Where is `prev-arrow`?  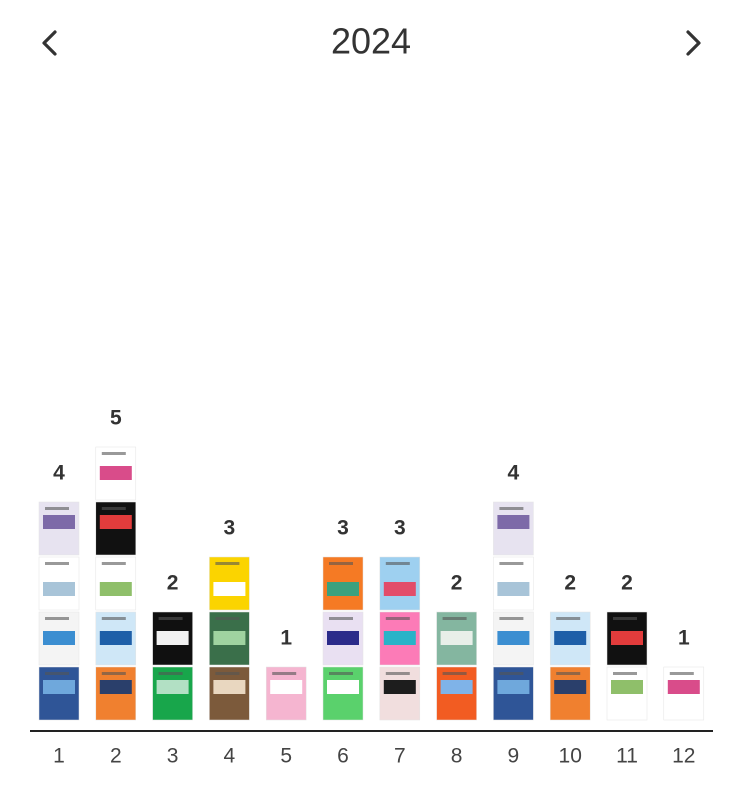 prev-arrow is located at coordinates (49, 43).